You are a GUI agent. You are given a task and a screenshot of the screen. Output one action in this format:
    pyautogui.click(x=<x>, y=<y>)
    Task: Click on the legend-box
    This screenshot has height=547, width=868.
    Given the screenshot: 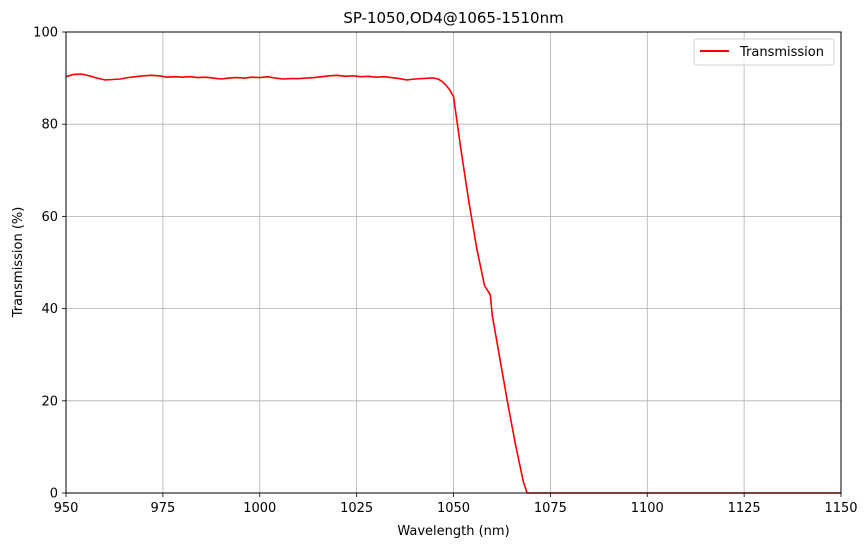 What is the action you would take?
    pyautogui.click(x=764, y=52)
    